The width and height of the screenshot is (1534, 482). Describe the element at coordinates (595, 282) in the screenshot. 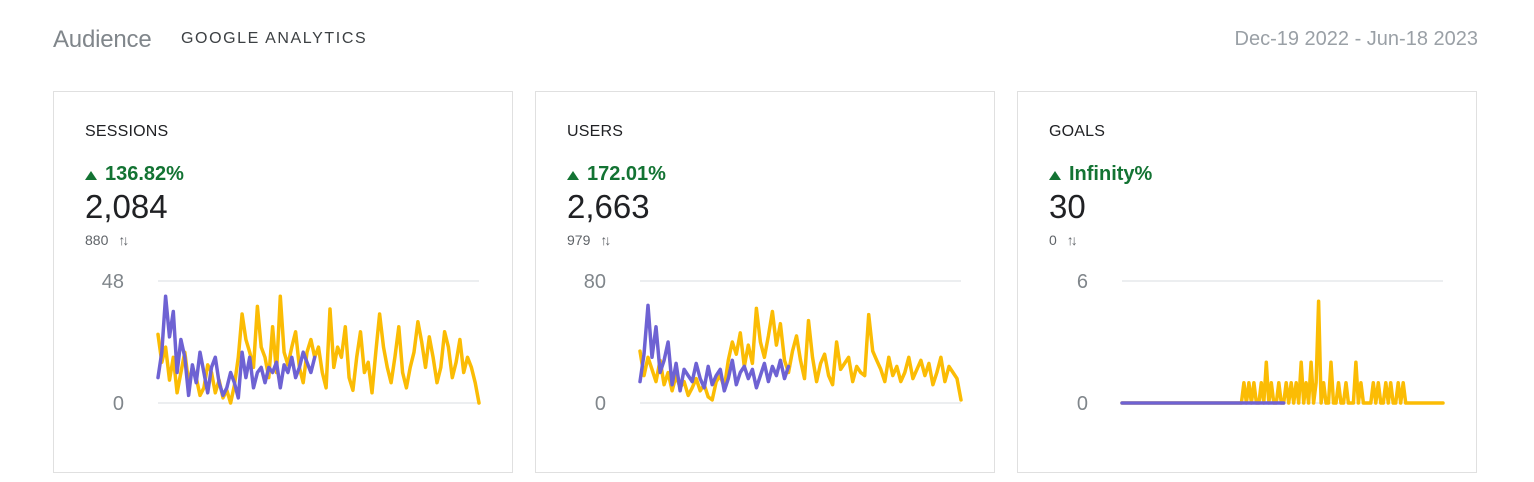

I see `y-tick-label: 80` at that location.